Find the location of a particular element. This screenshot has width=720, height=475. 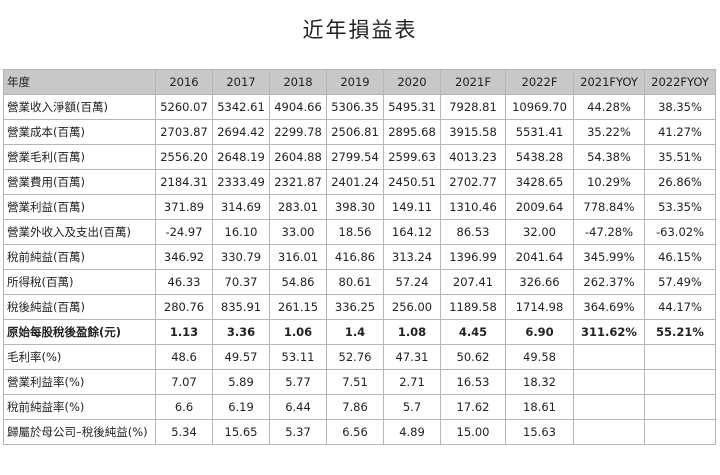

table-cell: 47.31 is located at coordinates (412, 357).